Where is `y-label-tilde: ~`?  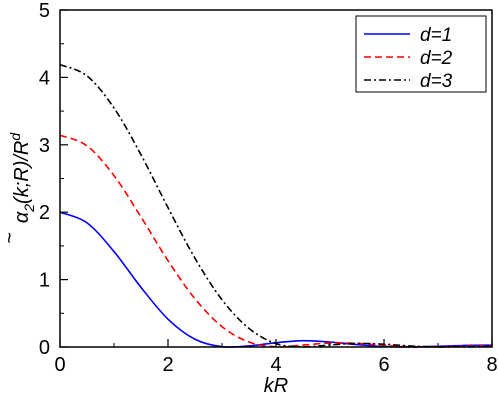
y-label-tilde: ~ is located at coordinates (10, 238).